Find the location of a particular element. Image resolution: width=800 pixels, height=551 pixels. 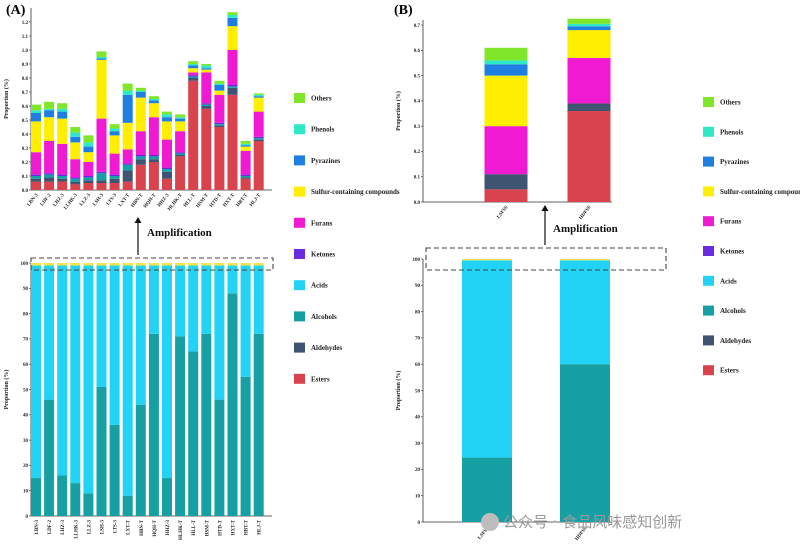

x-tick-label: LLHK-3 is located at coordinates (71, 202).